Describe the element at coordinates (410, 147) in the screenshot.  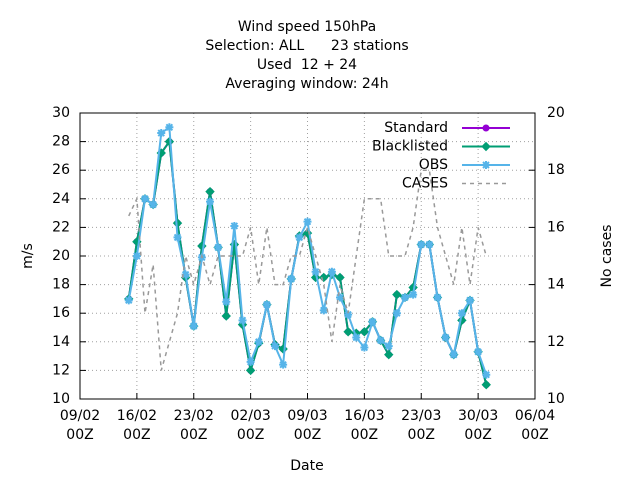
I see `legend-label: Blacklisted` at that location.